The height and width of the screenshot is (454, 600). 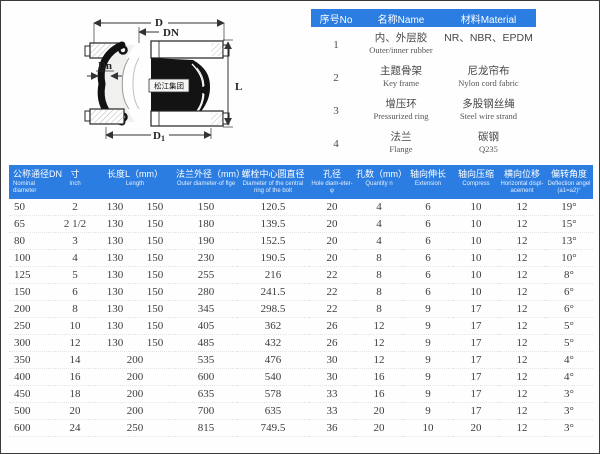 I want to click on dn-cell: 100, so click(x=32, y=258).